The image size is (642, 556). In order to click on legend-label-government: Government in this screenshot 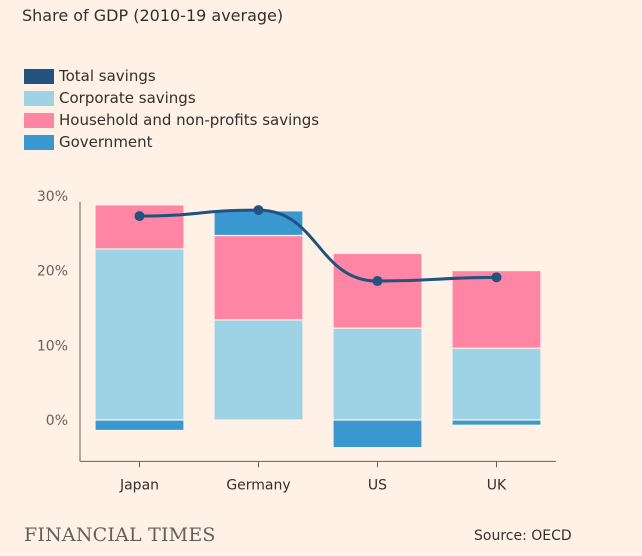, I will do `click(106, 142)`.